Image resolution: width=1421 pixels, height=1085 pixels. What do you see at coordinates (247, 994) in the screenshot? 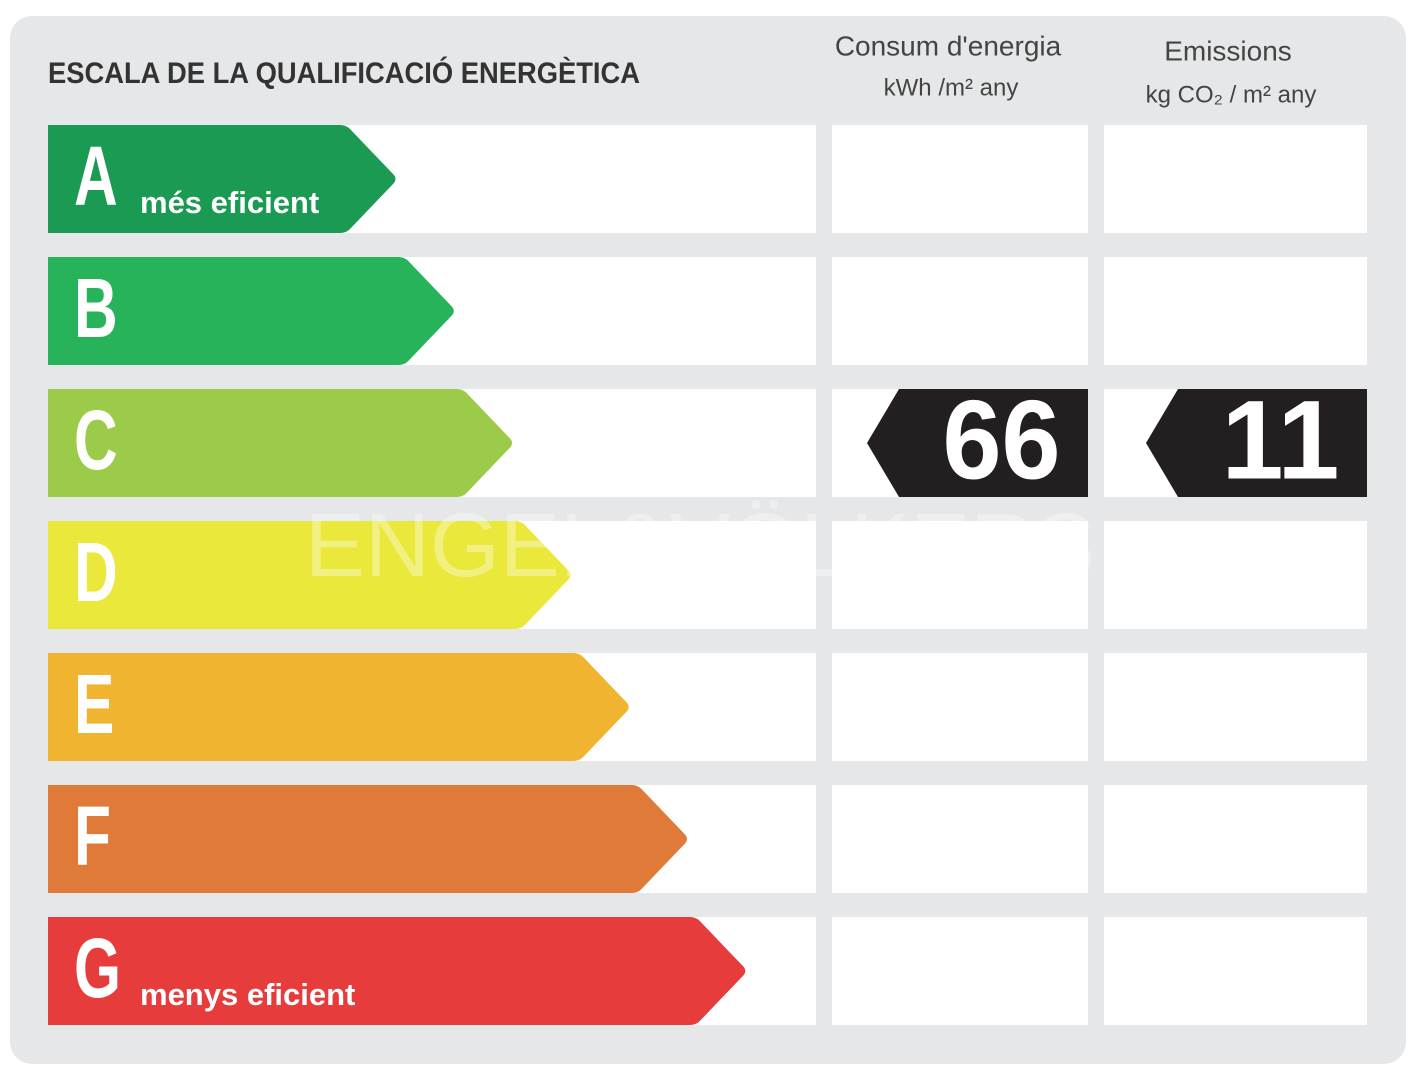
I see `rating-label: menys eficient` at bounding box center [247, 994].